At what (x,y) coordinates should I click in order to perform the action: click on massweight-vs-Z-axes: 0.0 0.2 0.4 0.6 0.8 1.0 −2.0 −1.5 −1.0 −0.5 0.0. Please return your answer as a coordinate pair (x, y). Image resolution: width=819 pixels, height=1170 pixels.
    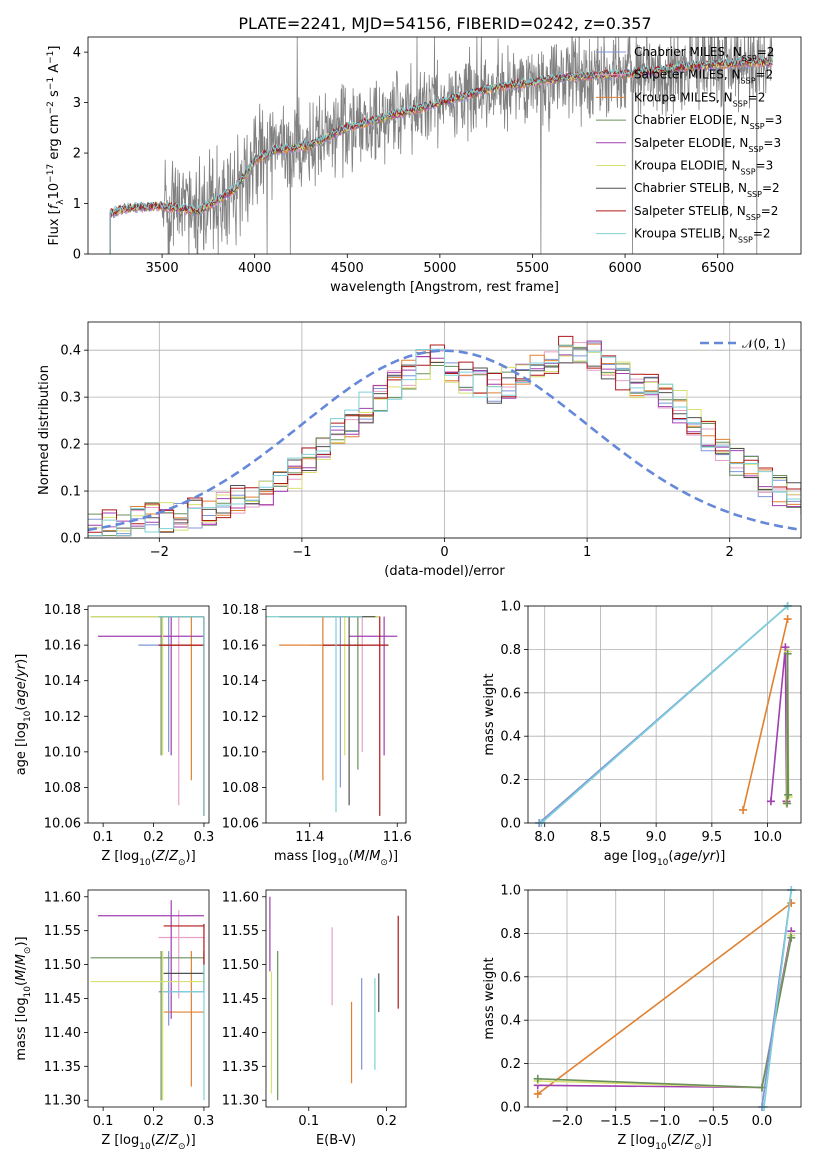
    Looking at the image, I should click on (650, 1006).